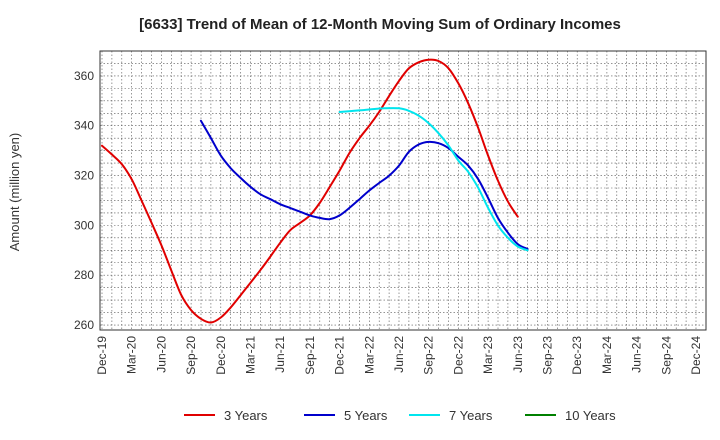 The width and height of the screenshot is (720, 440). I want to click on y-tick-label: 280, so click(84, 275).